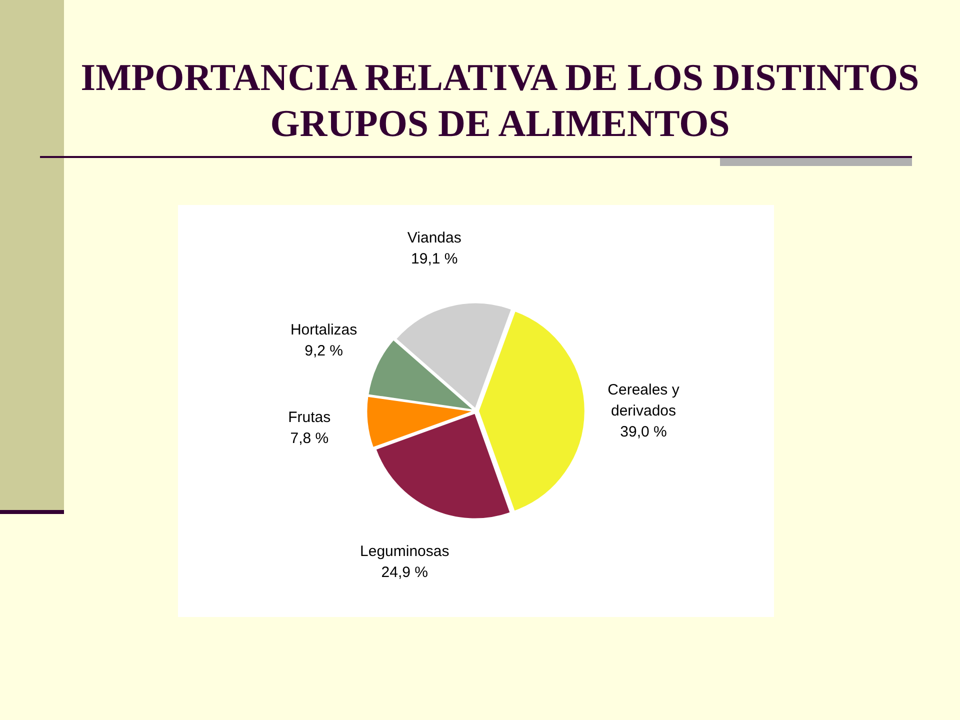 The height and width of the screenshot is (720, 960). What do you see at coordinates (405, 551) in the screenshot?
I see `slice-label: Leguminosas` at bounding box center [405, 551].